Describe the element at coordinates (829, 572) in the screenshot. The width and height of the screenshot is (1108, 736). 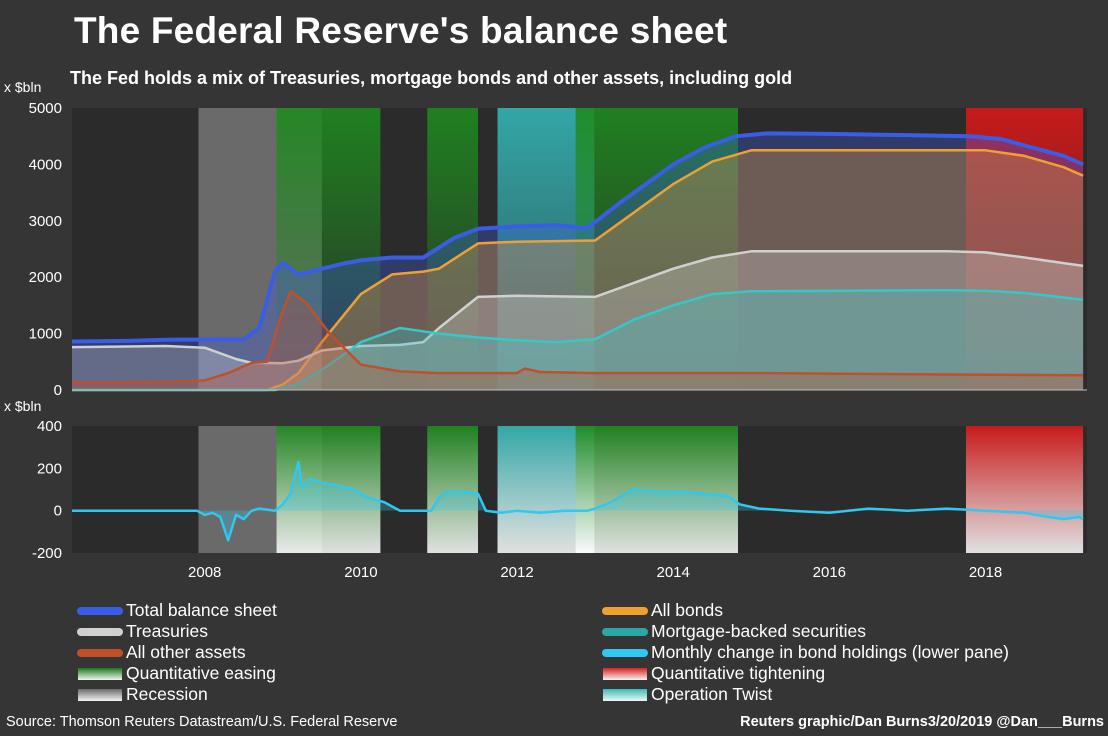
I see `x-tick-label: 2016` at that location.